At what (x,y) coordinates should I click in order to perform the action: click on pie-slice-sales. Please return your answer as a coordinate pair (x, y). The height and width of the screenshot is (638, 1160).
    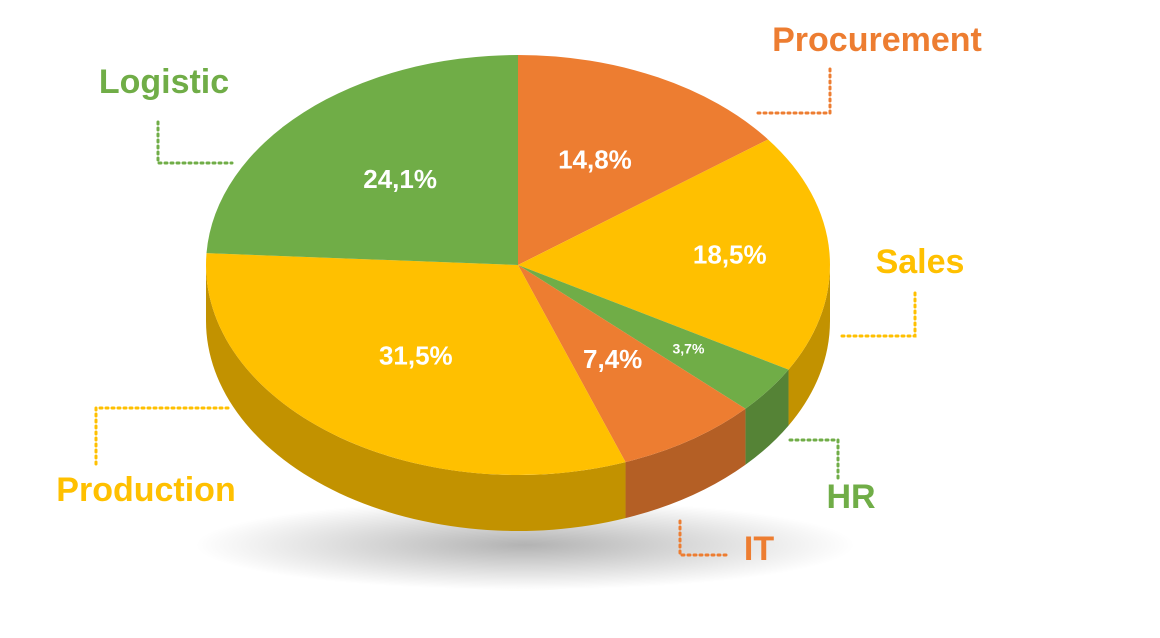
    Looking at the image, I should click on (674, 254).